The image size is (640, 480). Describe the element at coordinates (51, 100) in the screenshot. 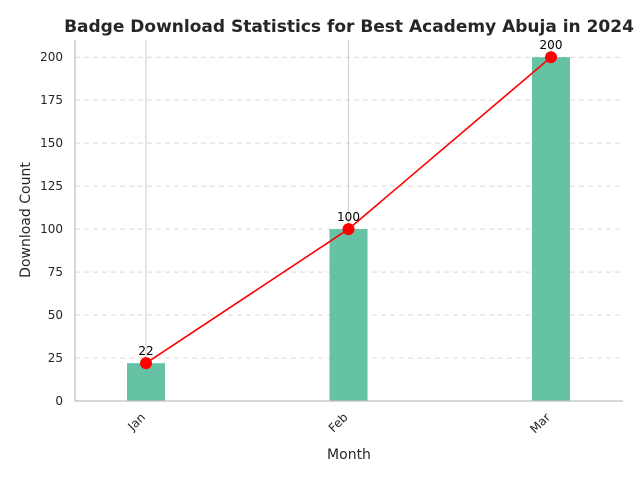

I see `y-tick-label: 175` at that location.